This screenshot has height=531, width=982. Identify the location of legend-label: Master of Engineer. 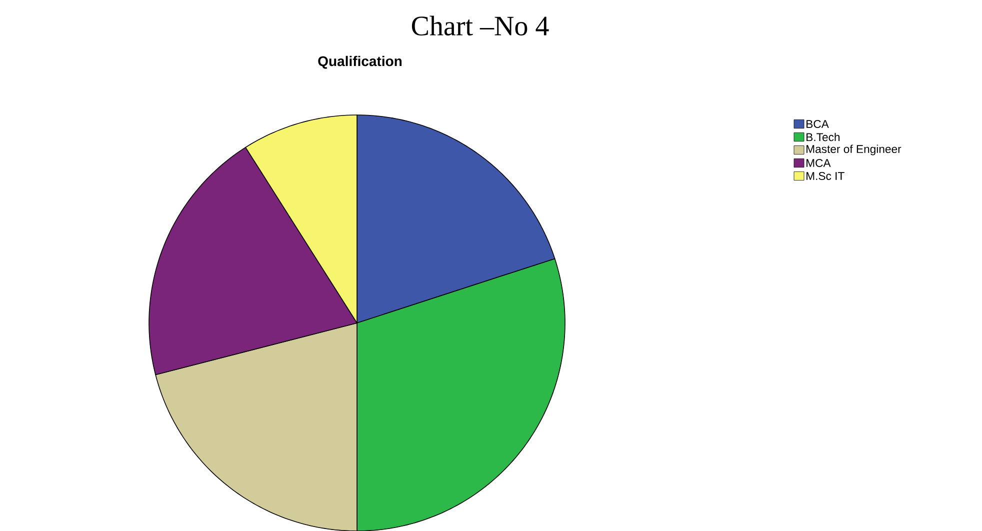
(854, 150).